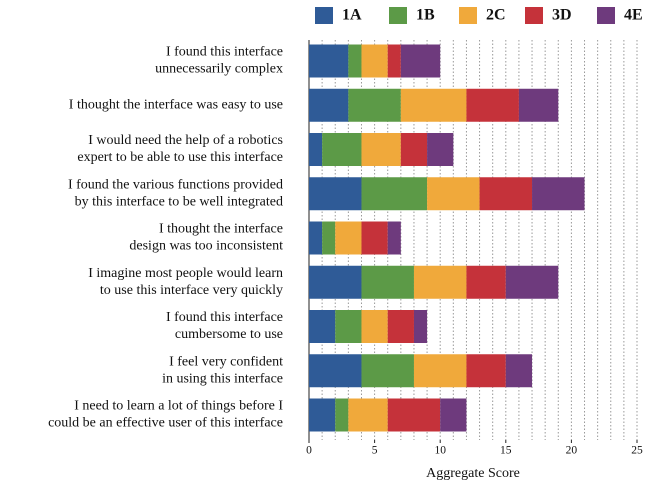 The height and width of the screenshot is (482, 645). Describe the element at coordinates (572, 451) in the screenshot. I see `x-tick-label: 20` at that location.